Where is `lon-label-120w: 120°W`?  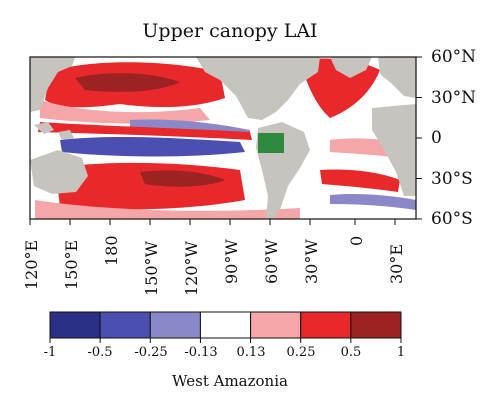
lon-label-120w: 120°W is located at coordinates (191, 268).